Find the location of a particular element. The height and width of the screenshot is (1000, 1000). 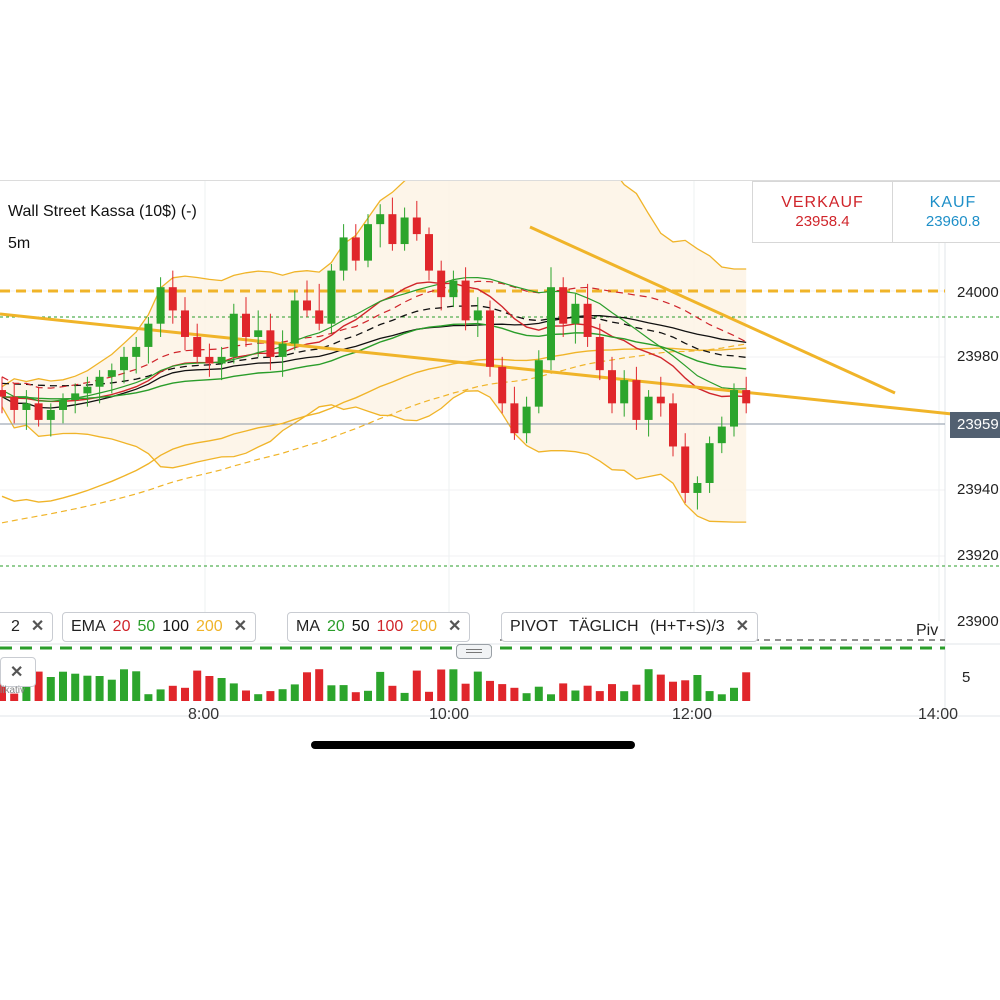

volume-caption: likativ is located at coordinates (13, 690).